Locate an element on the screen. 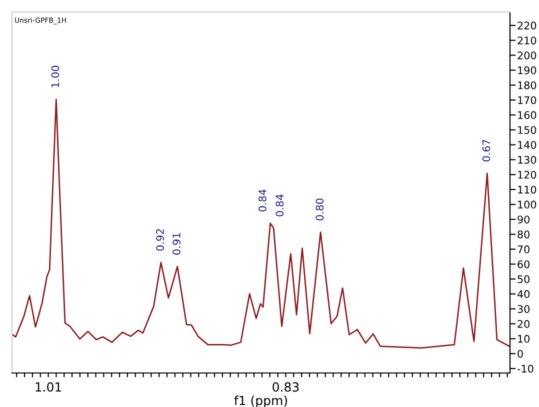 This screenshot has height=407, width=539. y-tick-label: 140 is located at coordinates (527, 144).